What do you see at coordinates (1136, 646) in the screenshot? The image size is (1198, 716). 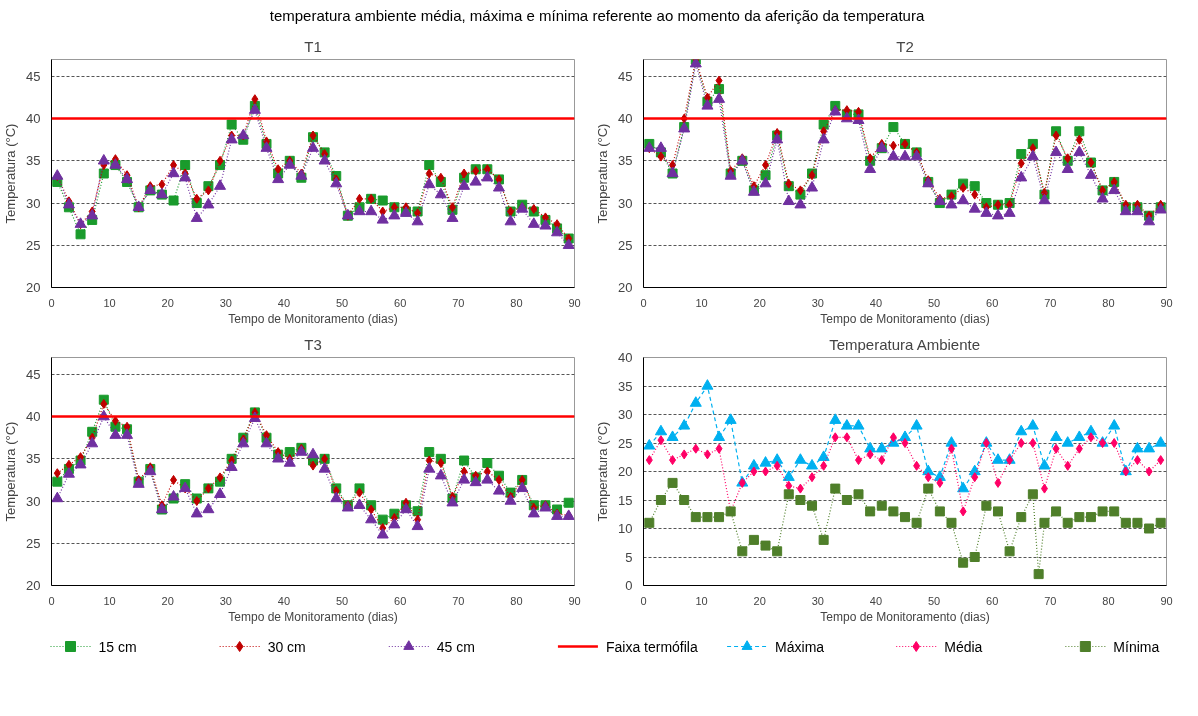 I see `legend-label: Mínima` at bounding box center [1136, 646].